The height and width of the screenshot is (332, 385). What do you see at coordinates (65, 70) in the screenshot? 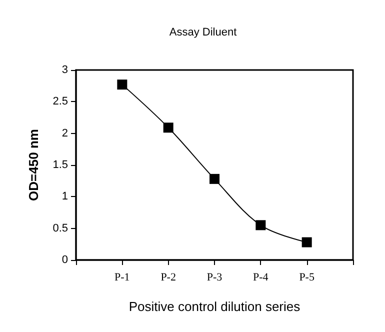
I see `y-tick-label: 3` at bounding box center [65, 70].